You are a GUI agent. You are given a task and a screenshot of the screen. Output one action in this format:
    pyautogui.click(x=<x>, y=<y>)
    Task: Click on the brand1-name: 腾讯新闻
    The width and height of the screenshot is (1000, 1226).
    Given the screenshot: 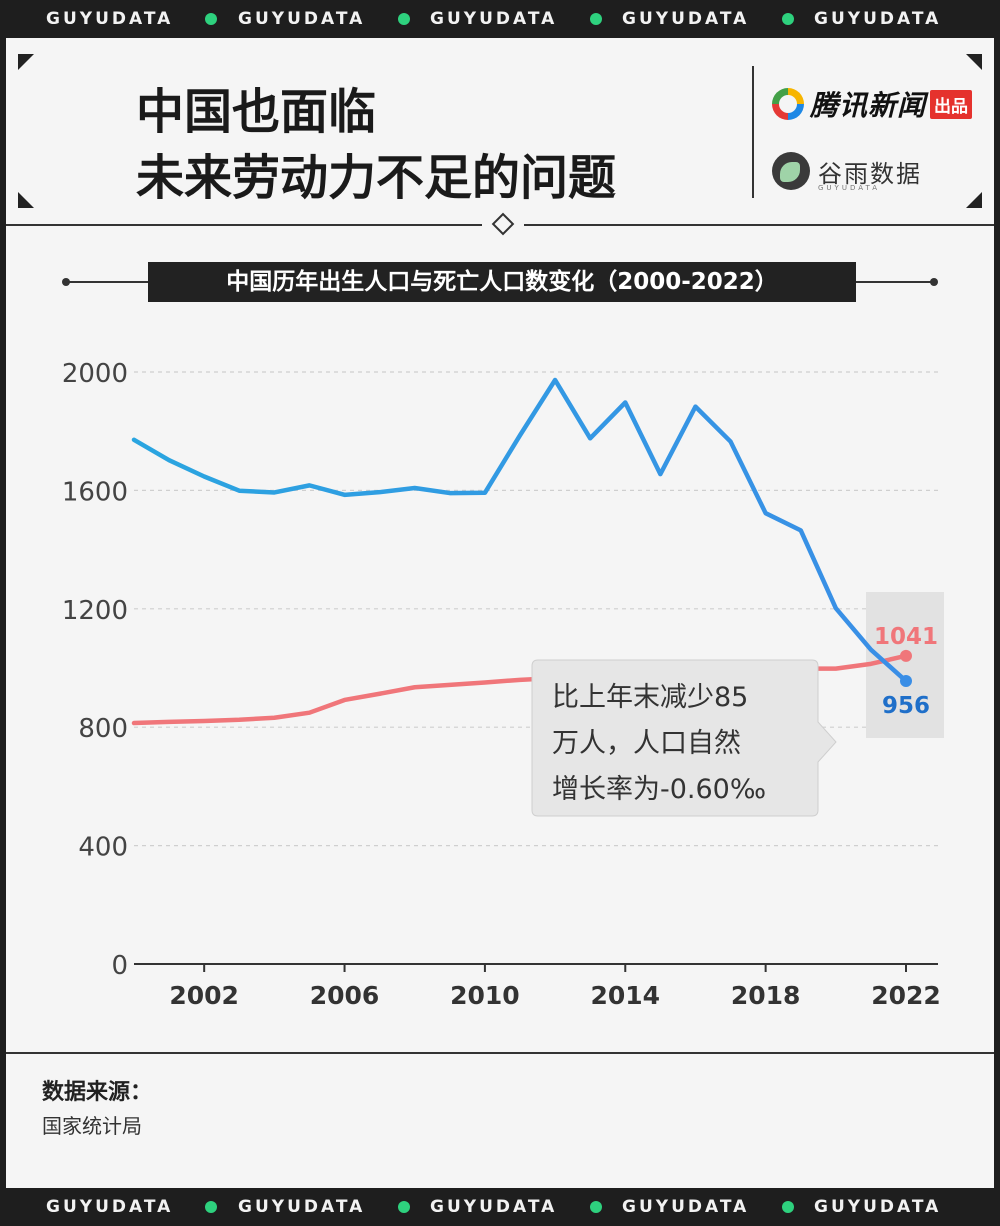 What is the action you would take?
    pyautogui.click(x=868, y=105)
    